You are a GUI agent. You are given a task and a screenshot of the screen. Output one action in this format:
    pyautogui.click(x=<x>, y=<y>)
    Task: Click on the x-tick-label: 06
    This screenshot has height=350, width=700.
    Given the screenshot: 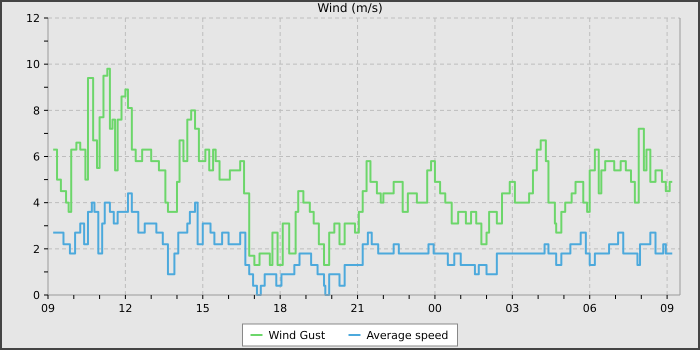 What is the action you would take?
    pyautogui.click(x=589, y=308)
    